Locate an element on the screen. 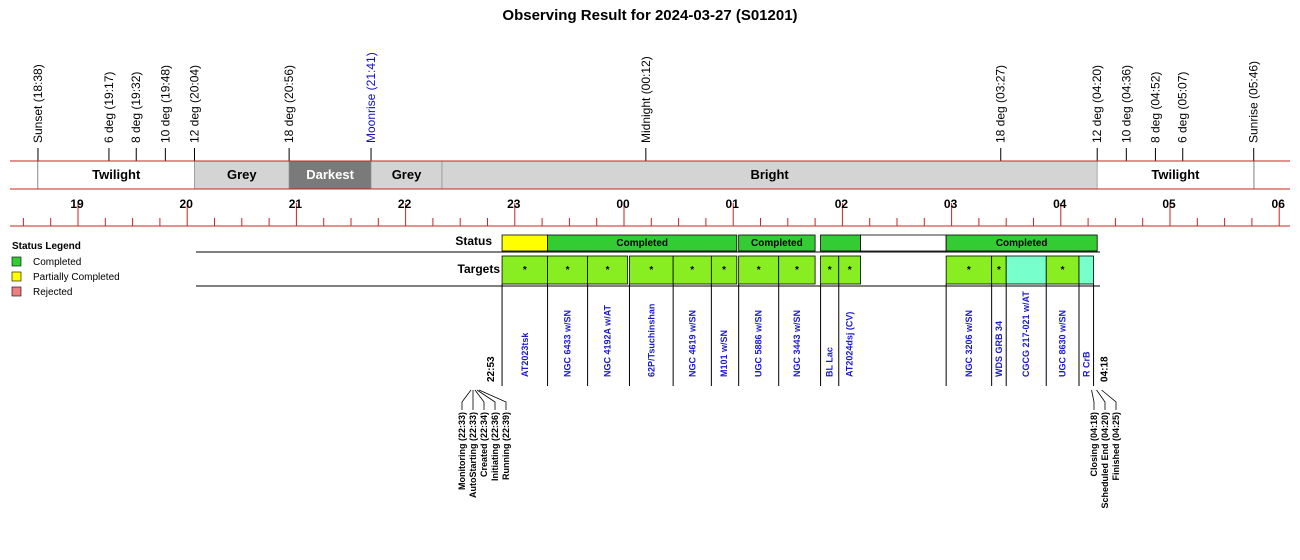  event-label-sunset-18-38: Sunset (18:38) is located at coordinates (38, 103).